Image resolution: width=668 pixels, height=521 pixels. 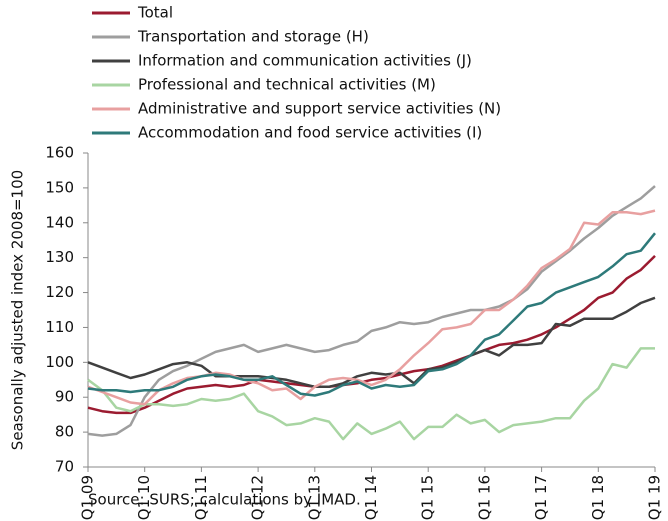 I want to click on x-tick-label: Q1 12, so click(x=258, y=497).